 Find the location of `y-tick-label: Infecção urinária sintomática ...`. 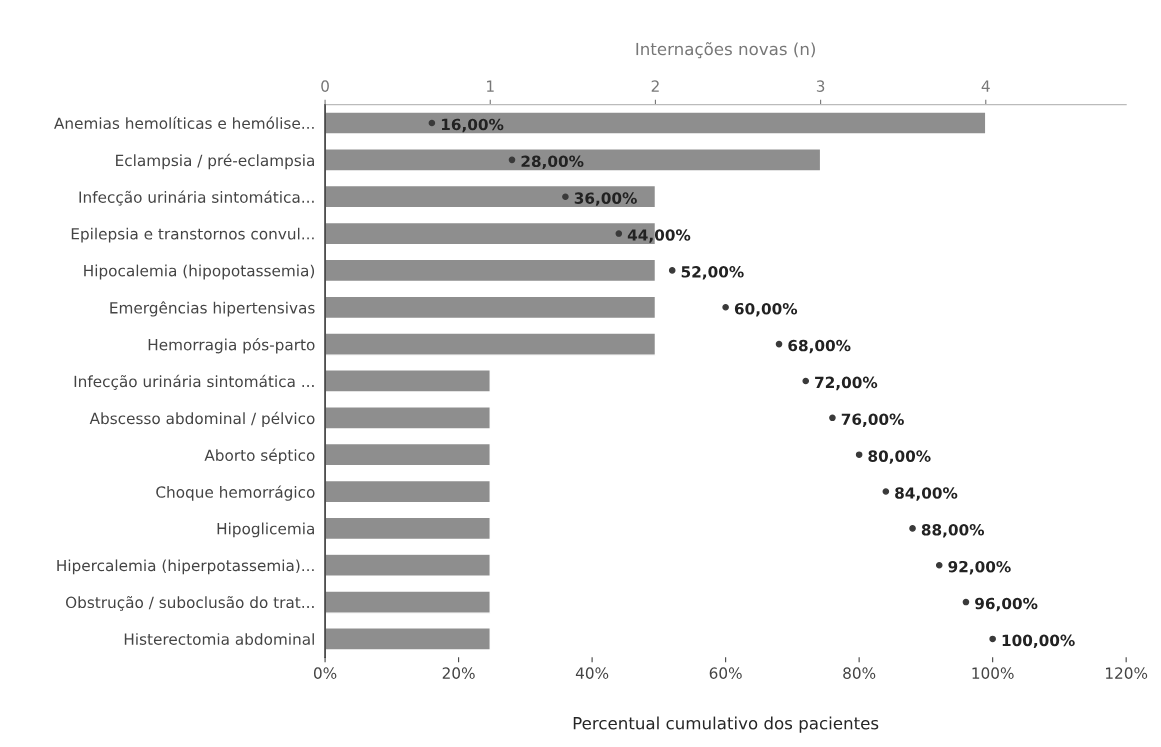

y-tick-label: Infecção urinária sintomática ... is located at coordinates (194, 382).